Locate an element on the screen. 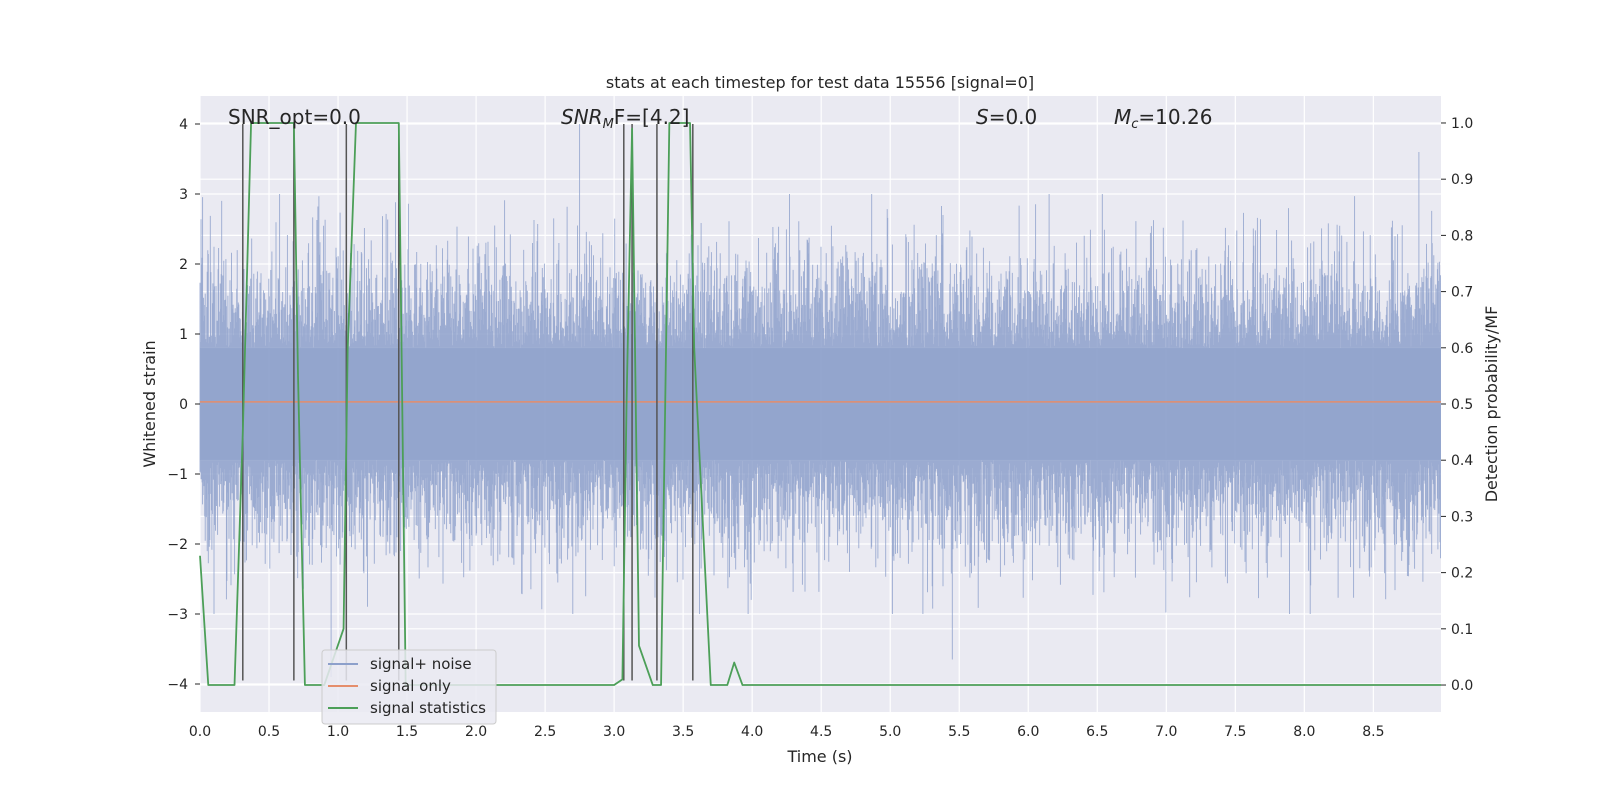  x-tick-label: 0.5 is located at coordinates (269, 732).